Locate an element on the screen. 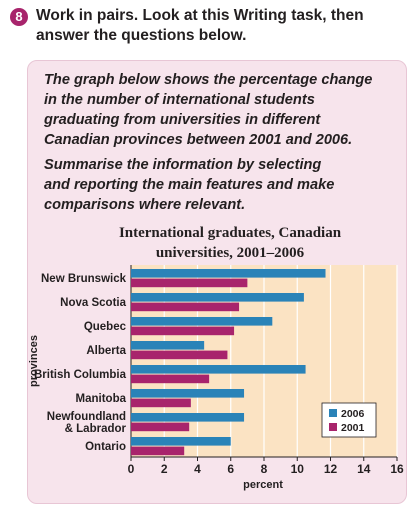 Image resolution: width=417 pixels, height=512 pixels. category-label: Nova Scotia is located at coordinates (93, 303).